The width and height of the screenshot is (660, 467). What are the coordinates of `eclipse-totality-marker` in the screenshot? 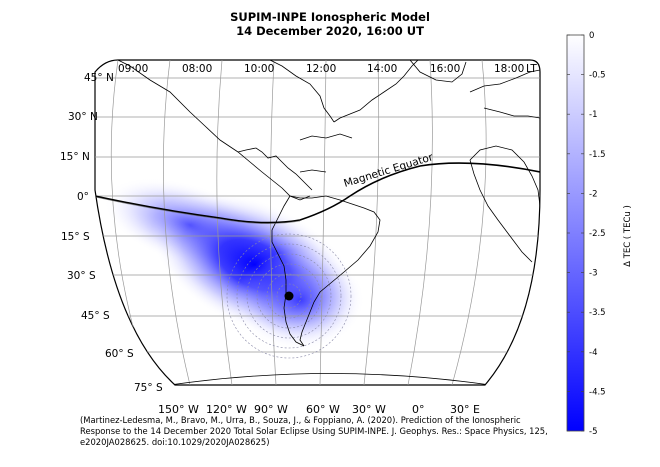 It's located at (289, 296).